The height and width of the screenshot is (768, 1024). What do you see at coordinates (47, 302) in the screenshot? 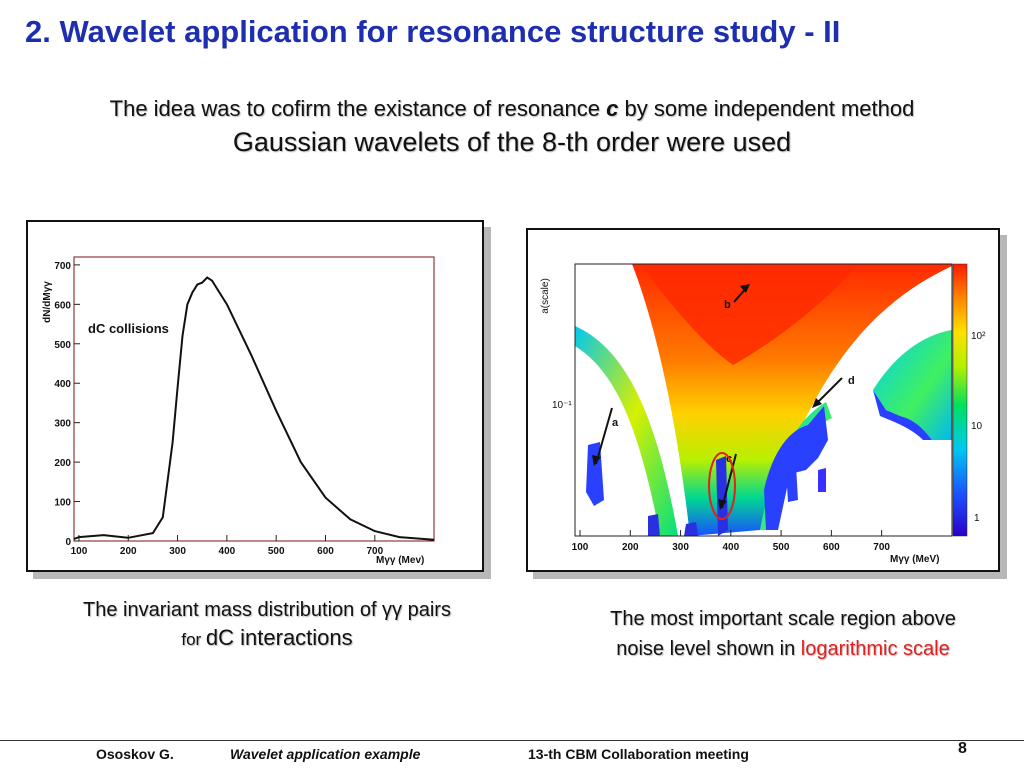
I see `left-y-label: dN/dMγγ` at bounding box center [47, 302].